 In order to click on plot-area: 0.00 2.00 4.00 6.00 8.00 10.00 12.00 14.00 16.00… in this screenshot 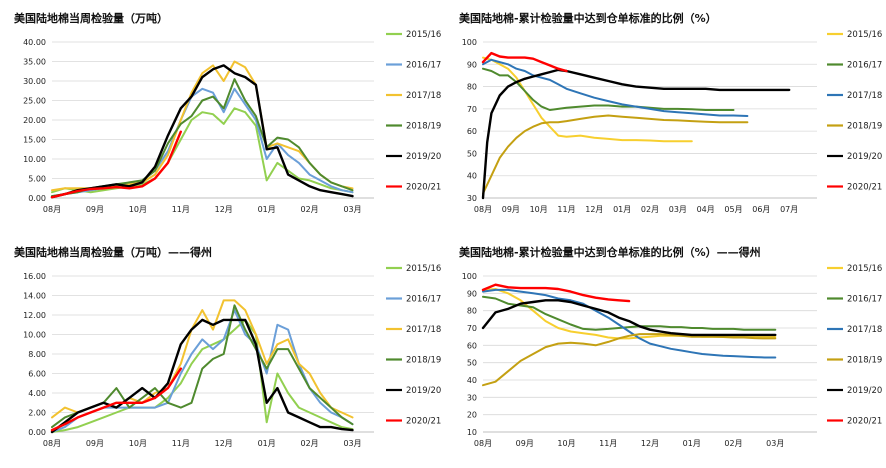, I will do `click(198, 360)`.